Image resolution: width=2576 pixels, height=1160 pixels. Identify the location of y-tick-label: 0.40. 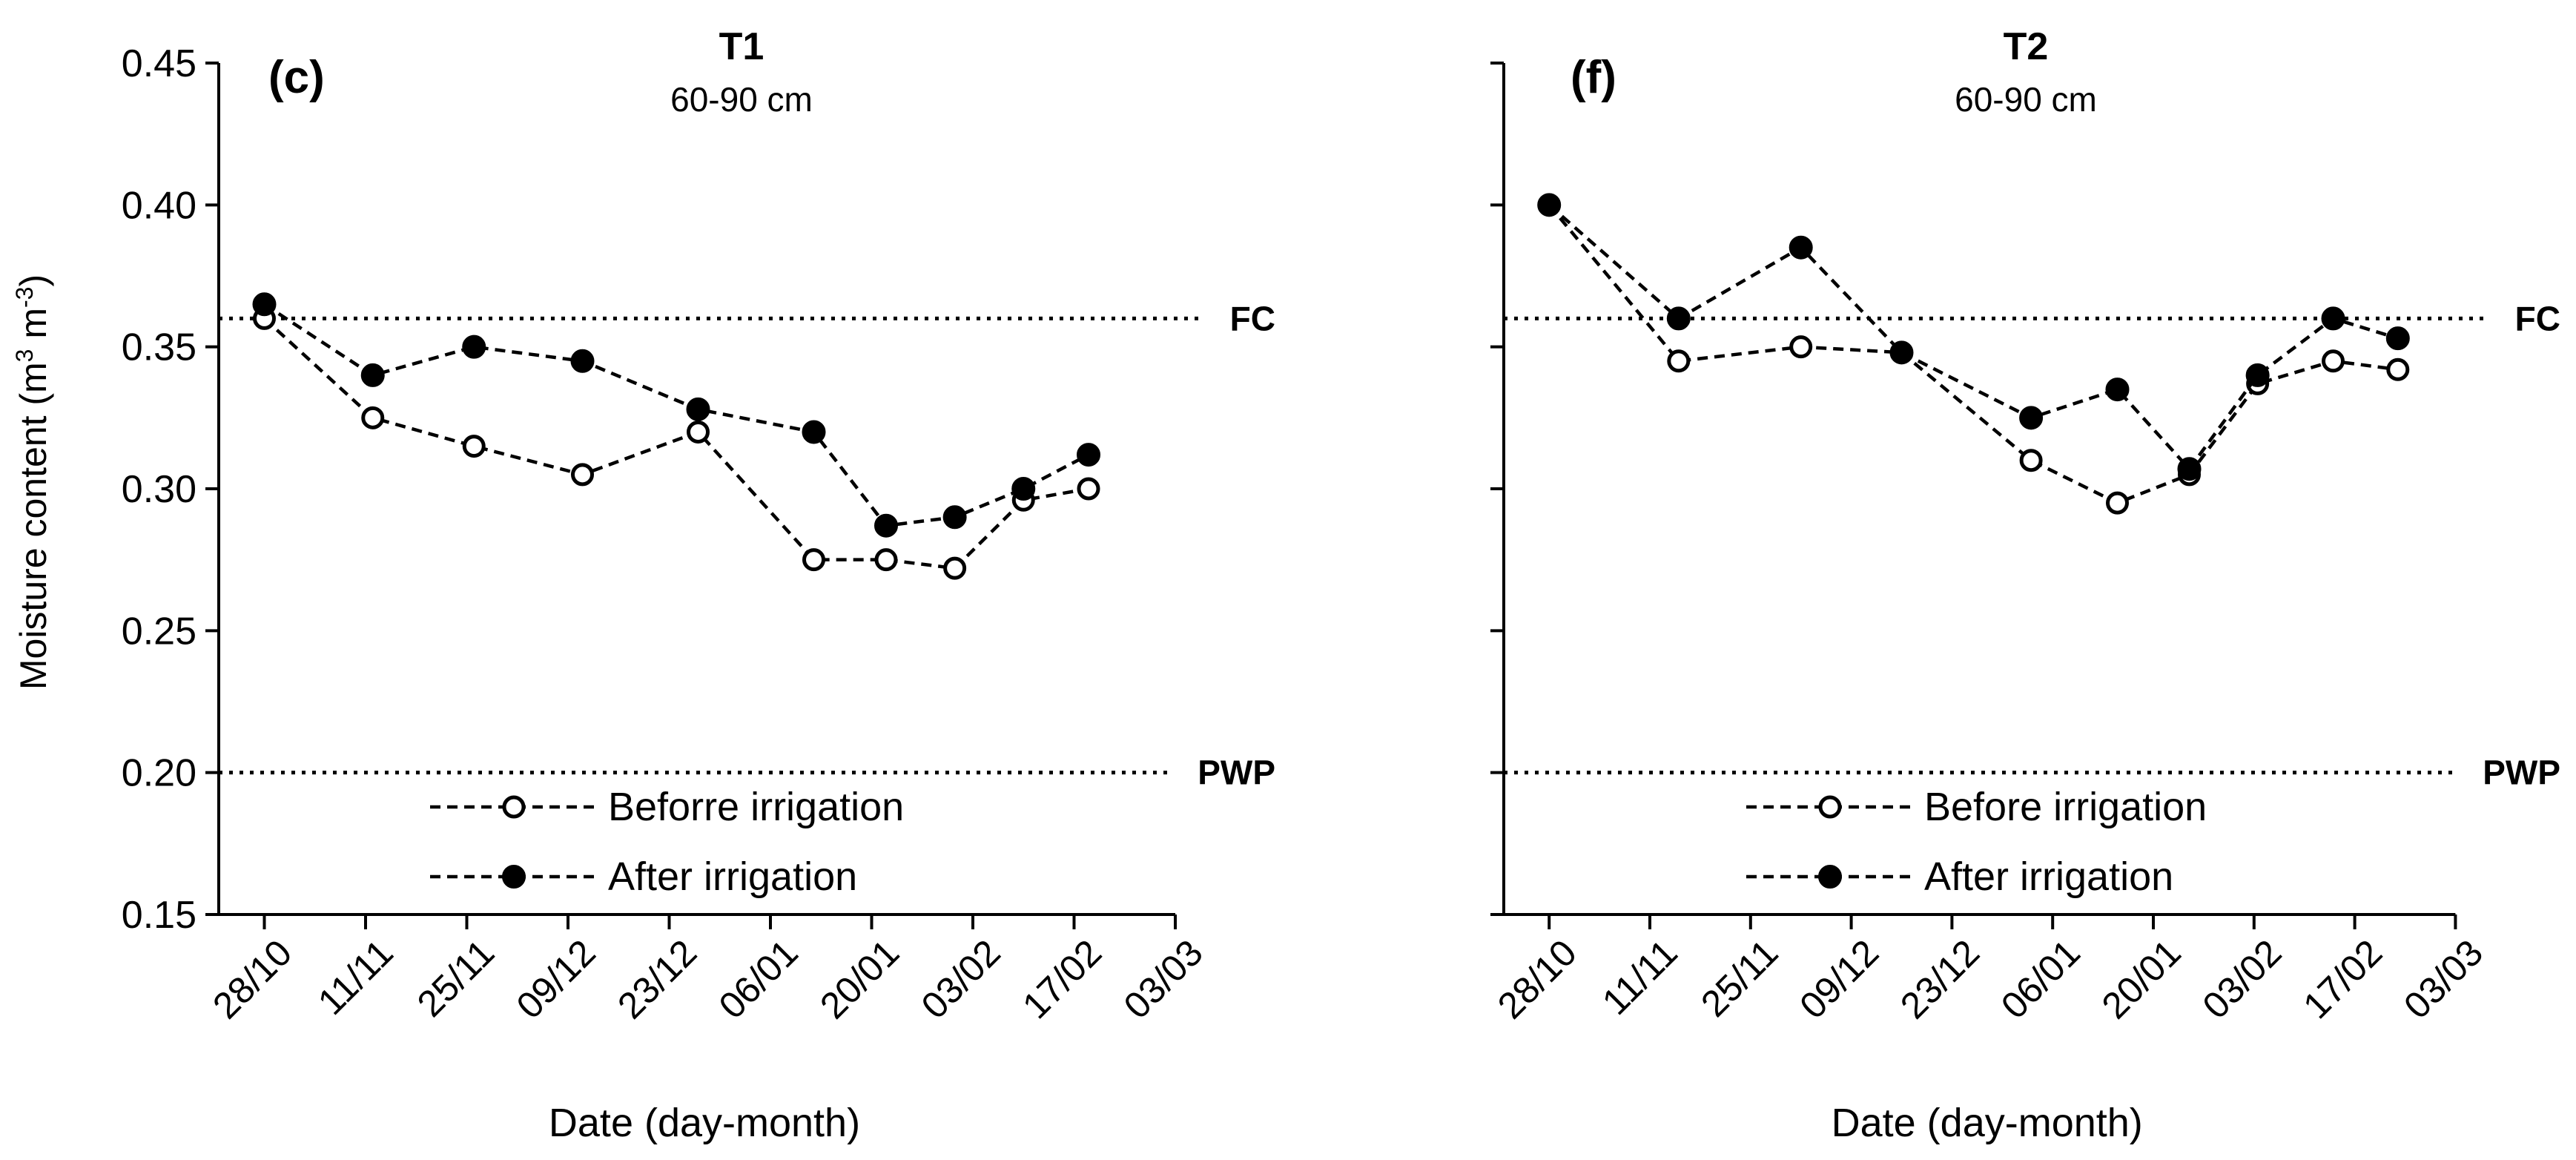
(159, 205).